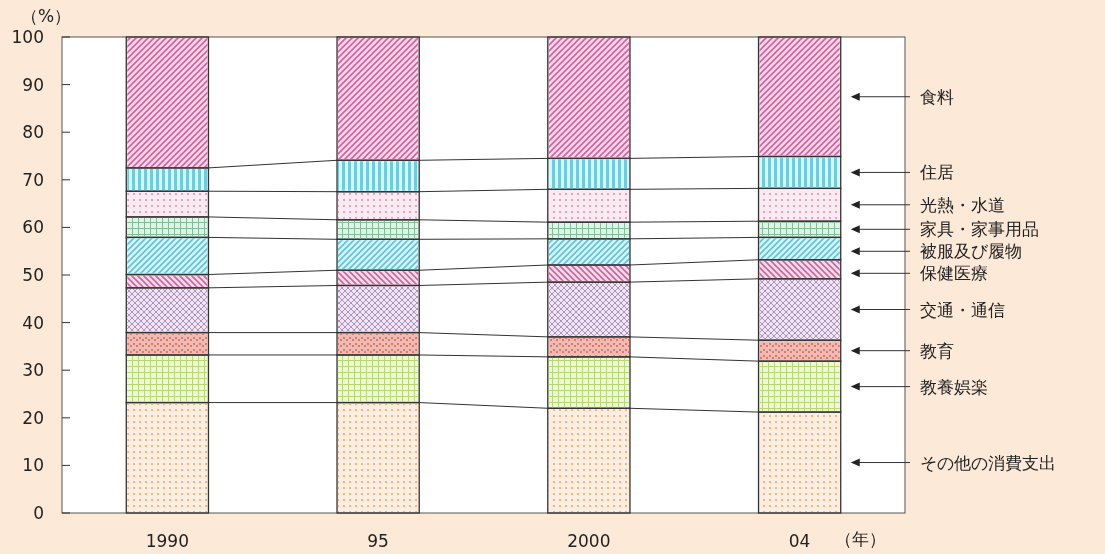 This screenshot has width=1105, height=554. Describe the element at coordinates (936, 172) in the screenshot. I see `legend-label: 住居` at that location.